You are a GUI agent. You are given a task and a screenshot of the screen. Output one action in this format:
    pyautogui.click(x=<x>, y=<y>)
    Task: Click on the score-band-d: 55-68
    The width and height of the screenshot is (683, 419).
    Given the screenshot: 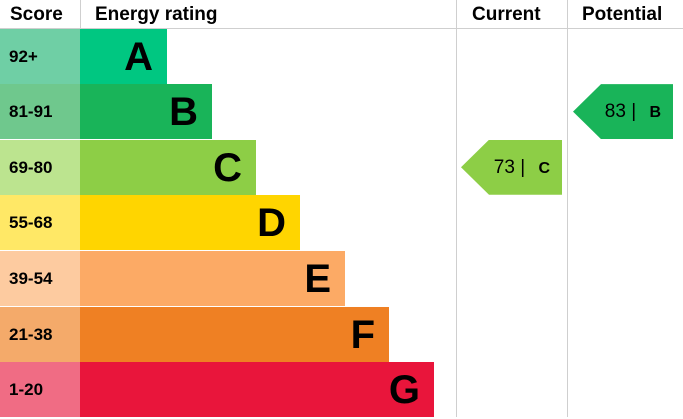 What is the action you would take?
    pyautogui.click(x=40, y=223)
    